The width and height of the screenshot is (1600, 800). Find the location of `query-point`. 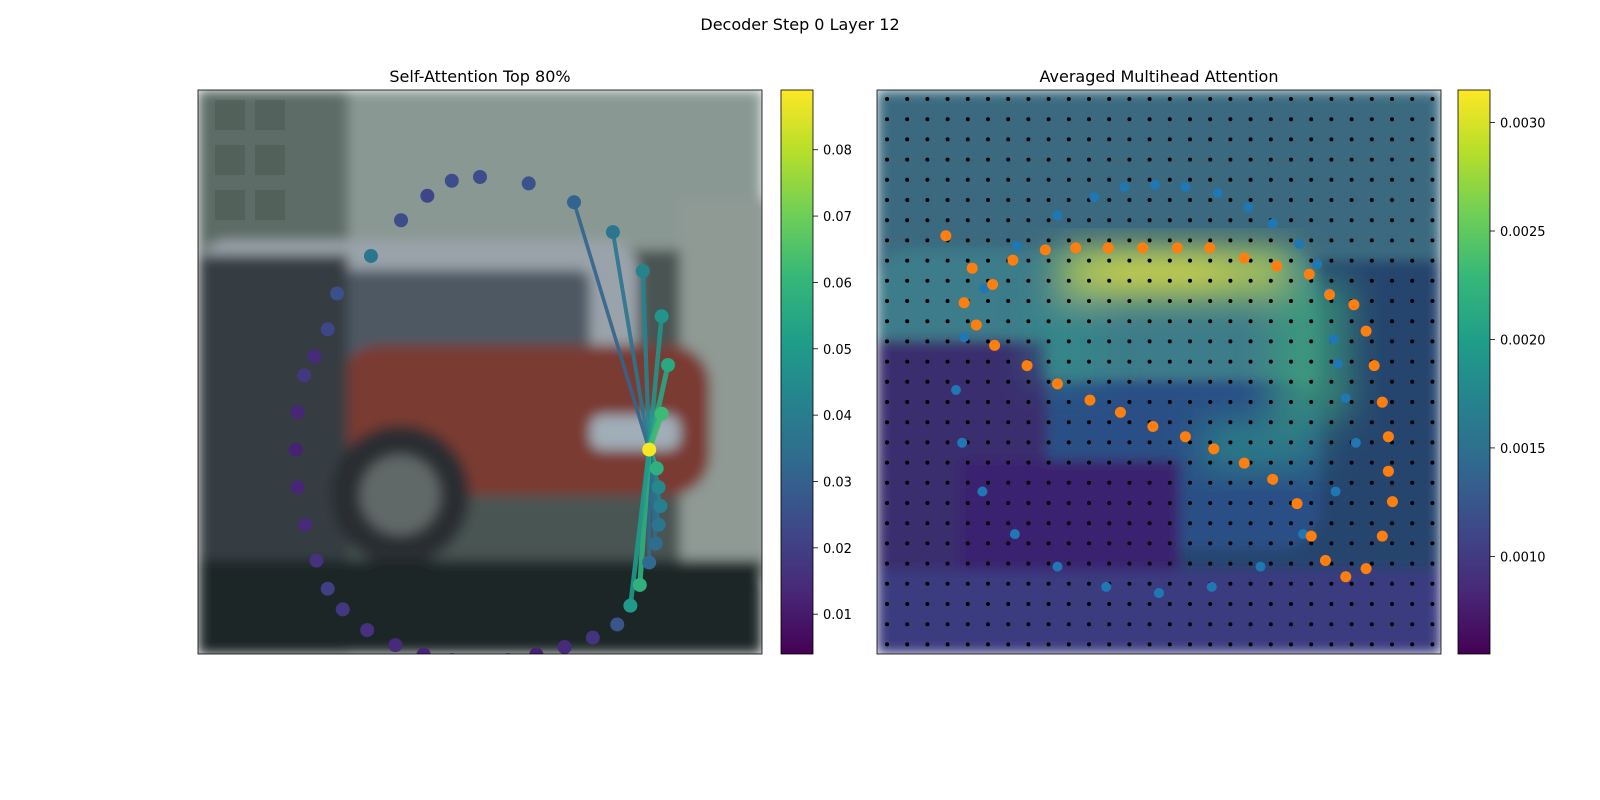

query-point is located at coordinates (649, 449).